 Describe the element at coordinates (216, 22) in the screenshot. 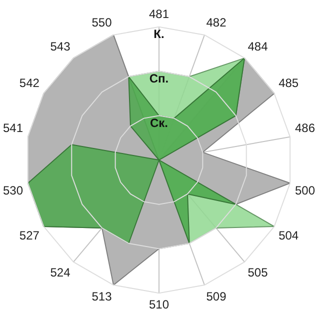

I see `spoke-label: 482` at that location.